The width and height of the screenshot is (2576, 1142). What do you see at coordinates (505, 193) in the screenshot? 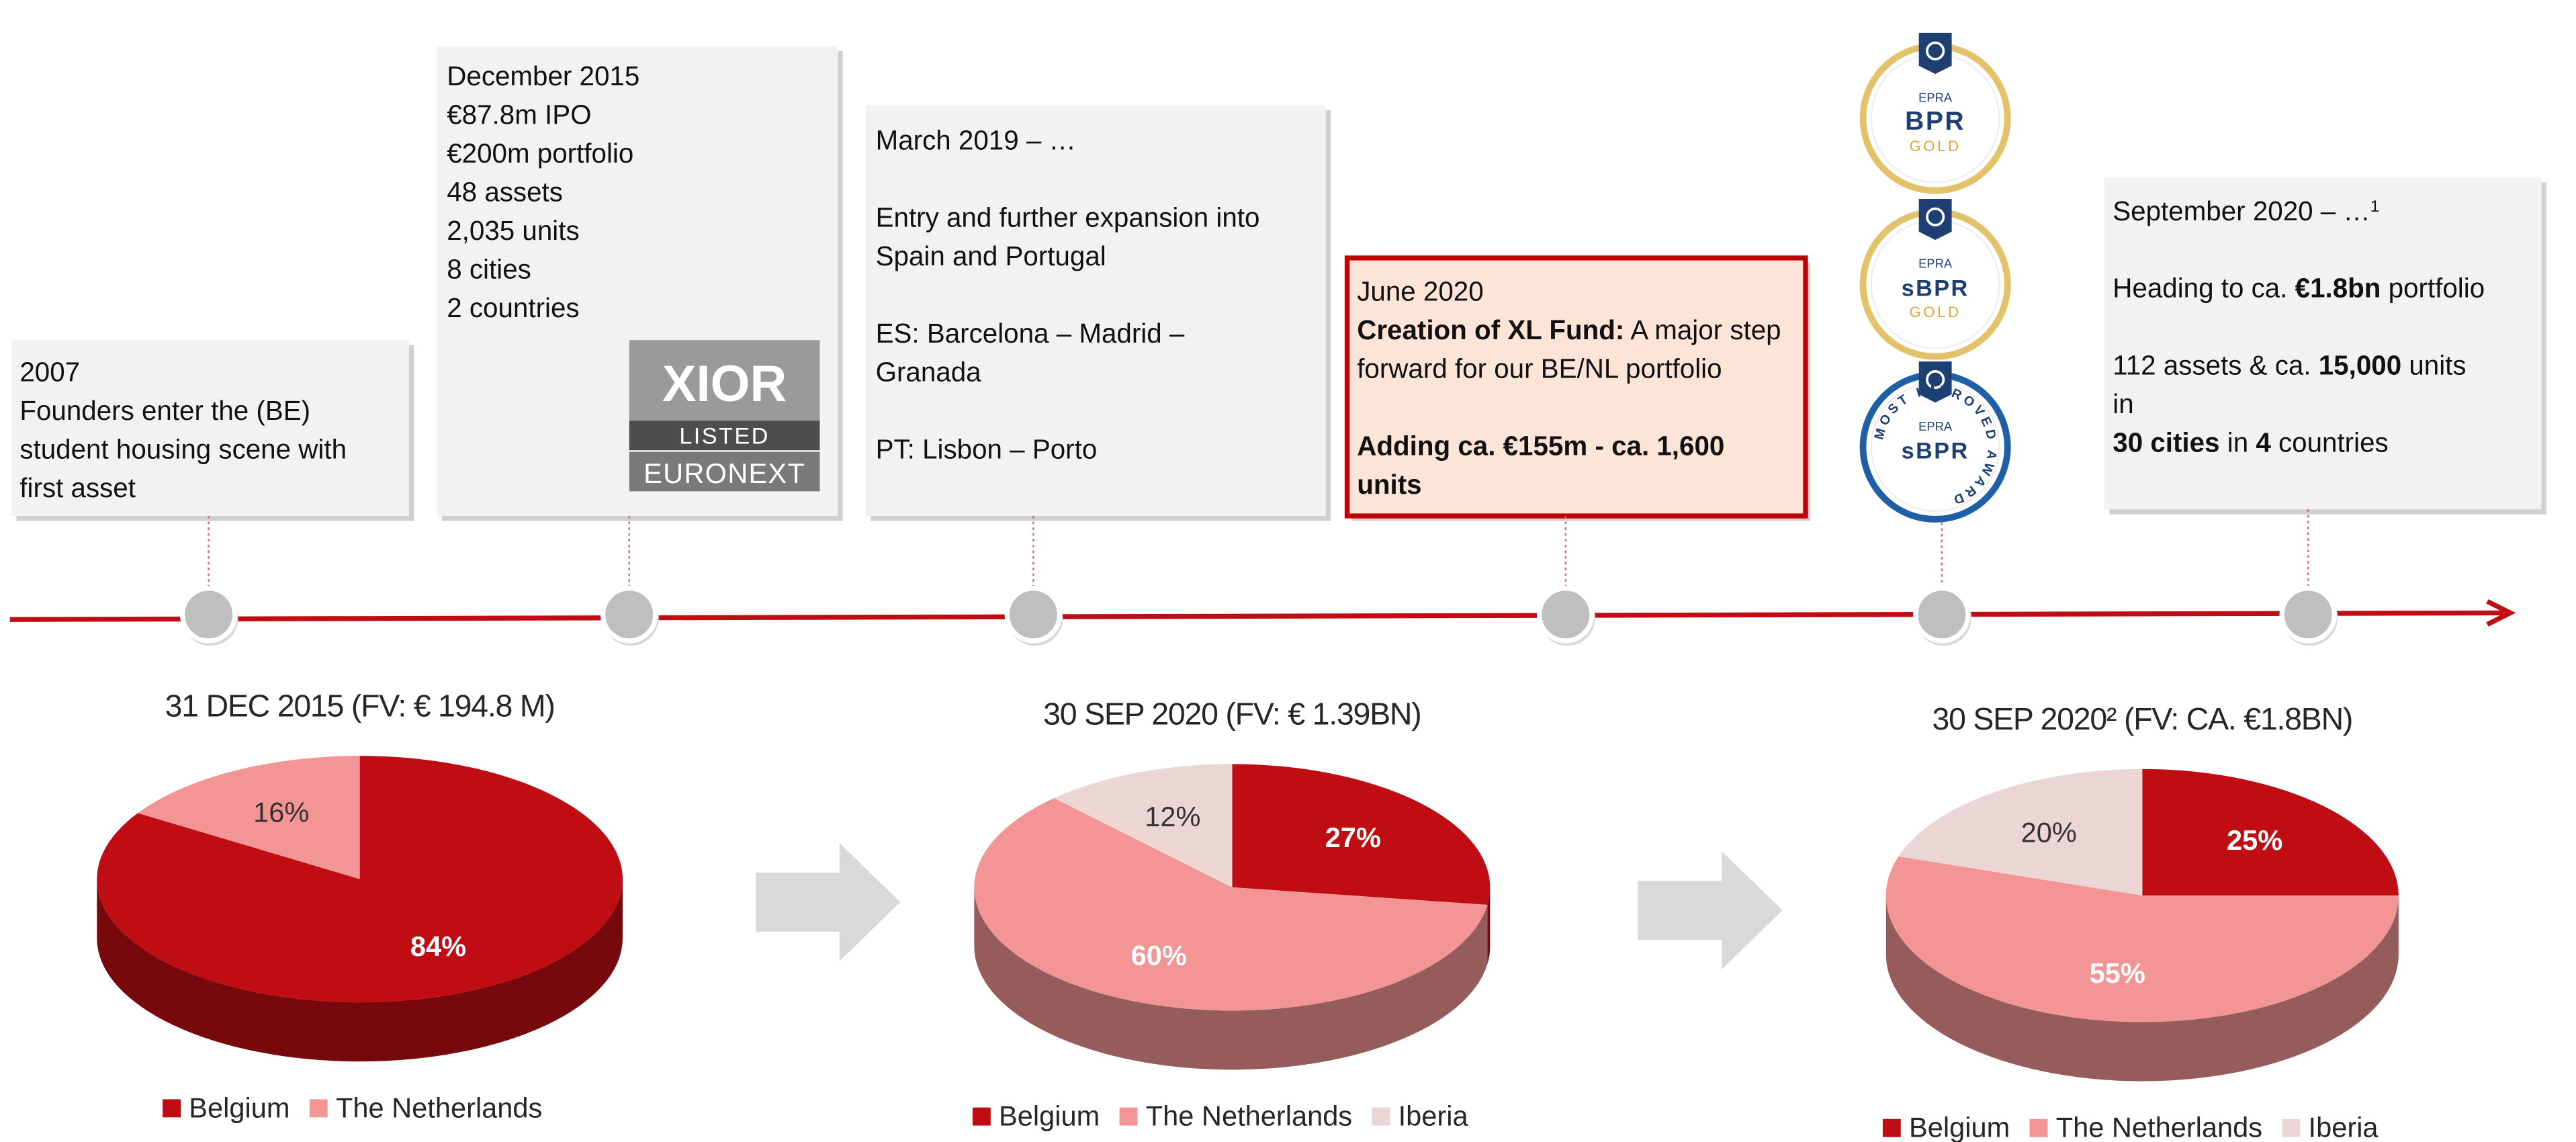
I see `event-text: 48 assets` at bounding box center [505, 193].